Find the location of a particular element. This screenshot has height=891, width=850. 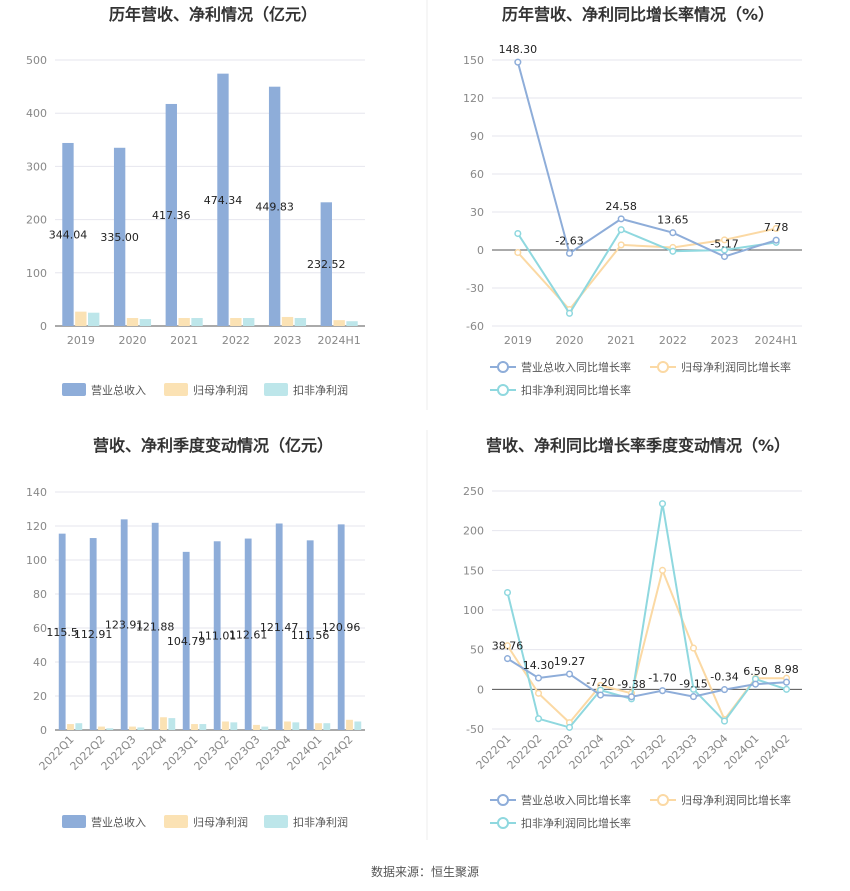

chart-title: 历年营收、净利同比增长率情况（%） is located at coordinates (638, 14).